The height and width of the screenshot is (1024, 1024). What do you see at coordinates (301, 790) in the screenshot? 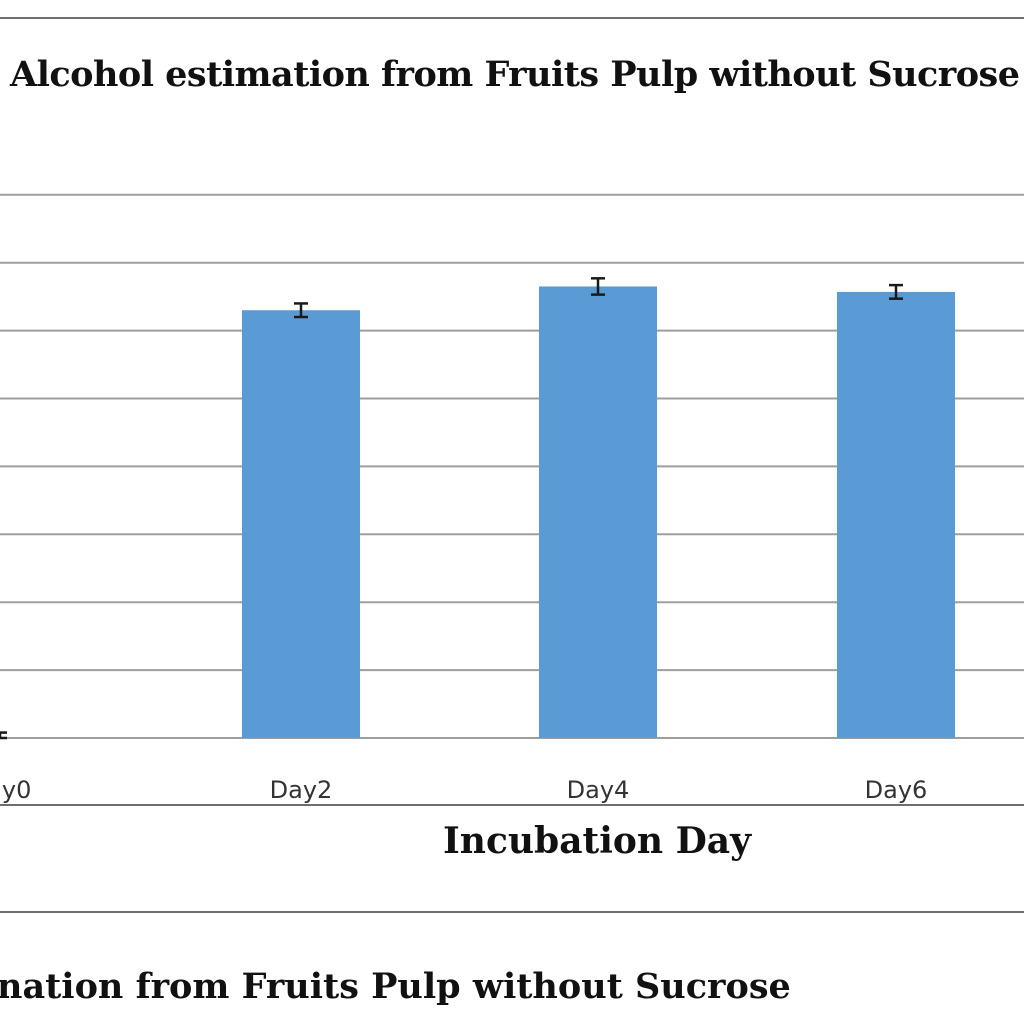
I see `x-tick-label-day2: Day2` at bounding box center [301, 790].